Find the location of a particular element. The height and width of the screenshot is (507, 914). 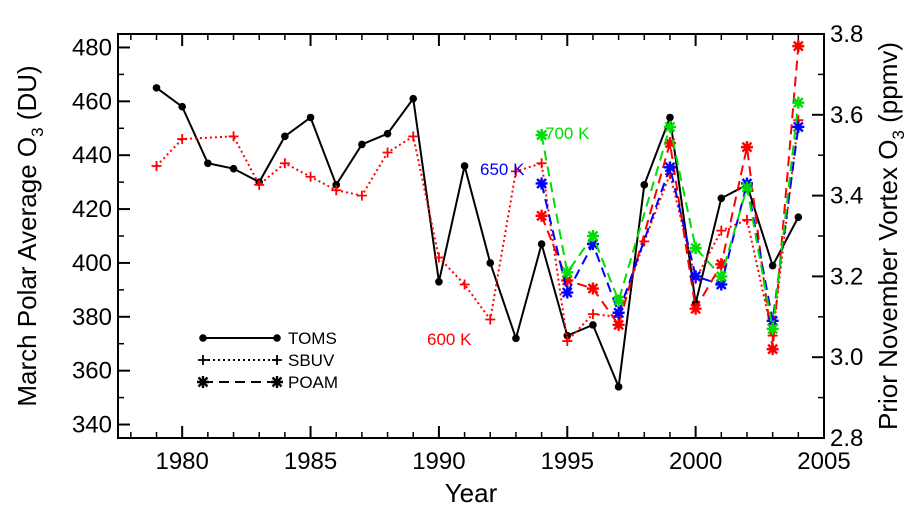

left-tick-label: 480 is located at coordinates (92, 47).